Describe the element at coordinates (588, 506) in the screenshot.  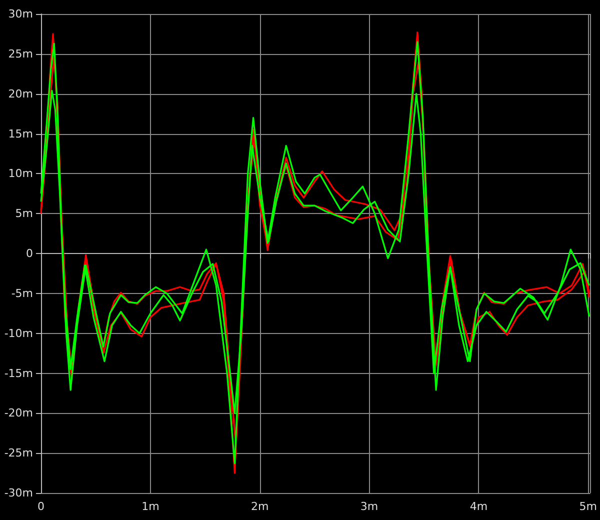
I see `x-tick-label: 5m` at that location.